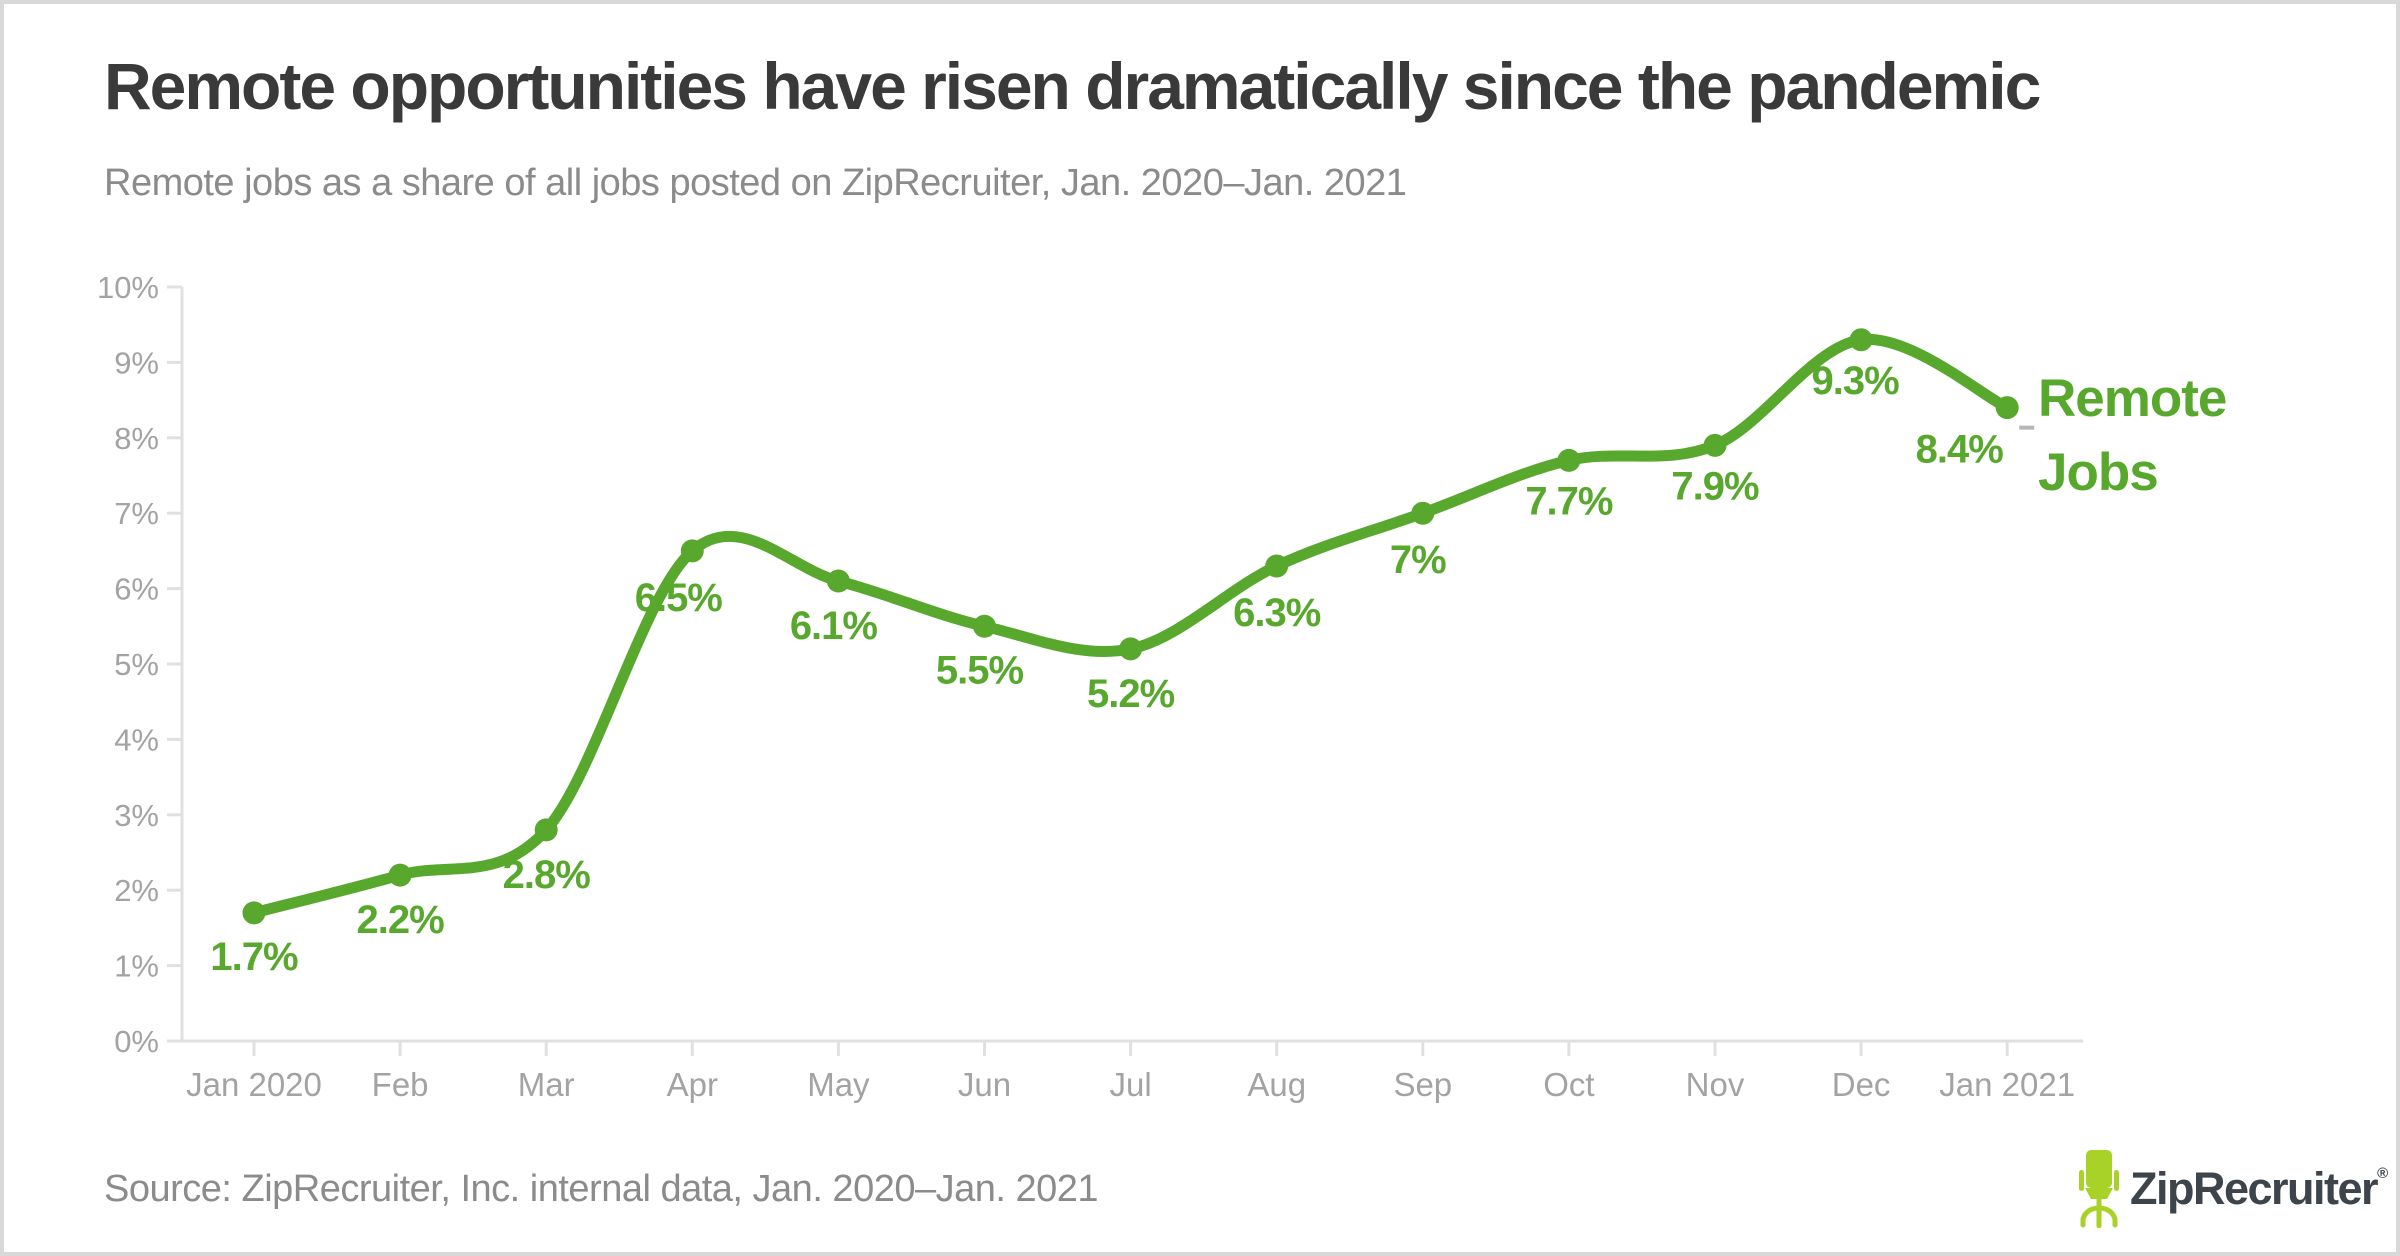  I want to click on data-point-label: 5.5%, so click(980, 670).